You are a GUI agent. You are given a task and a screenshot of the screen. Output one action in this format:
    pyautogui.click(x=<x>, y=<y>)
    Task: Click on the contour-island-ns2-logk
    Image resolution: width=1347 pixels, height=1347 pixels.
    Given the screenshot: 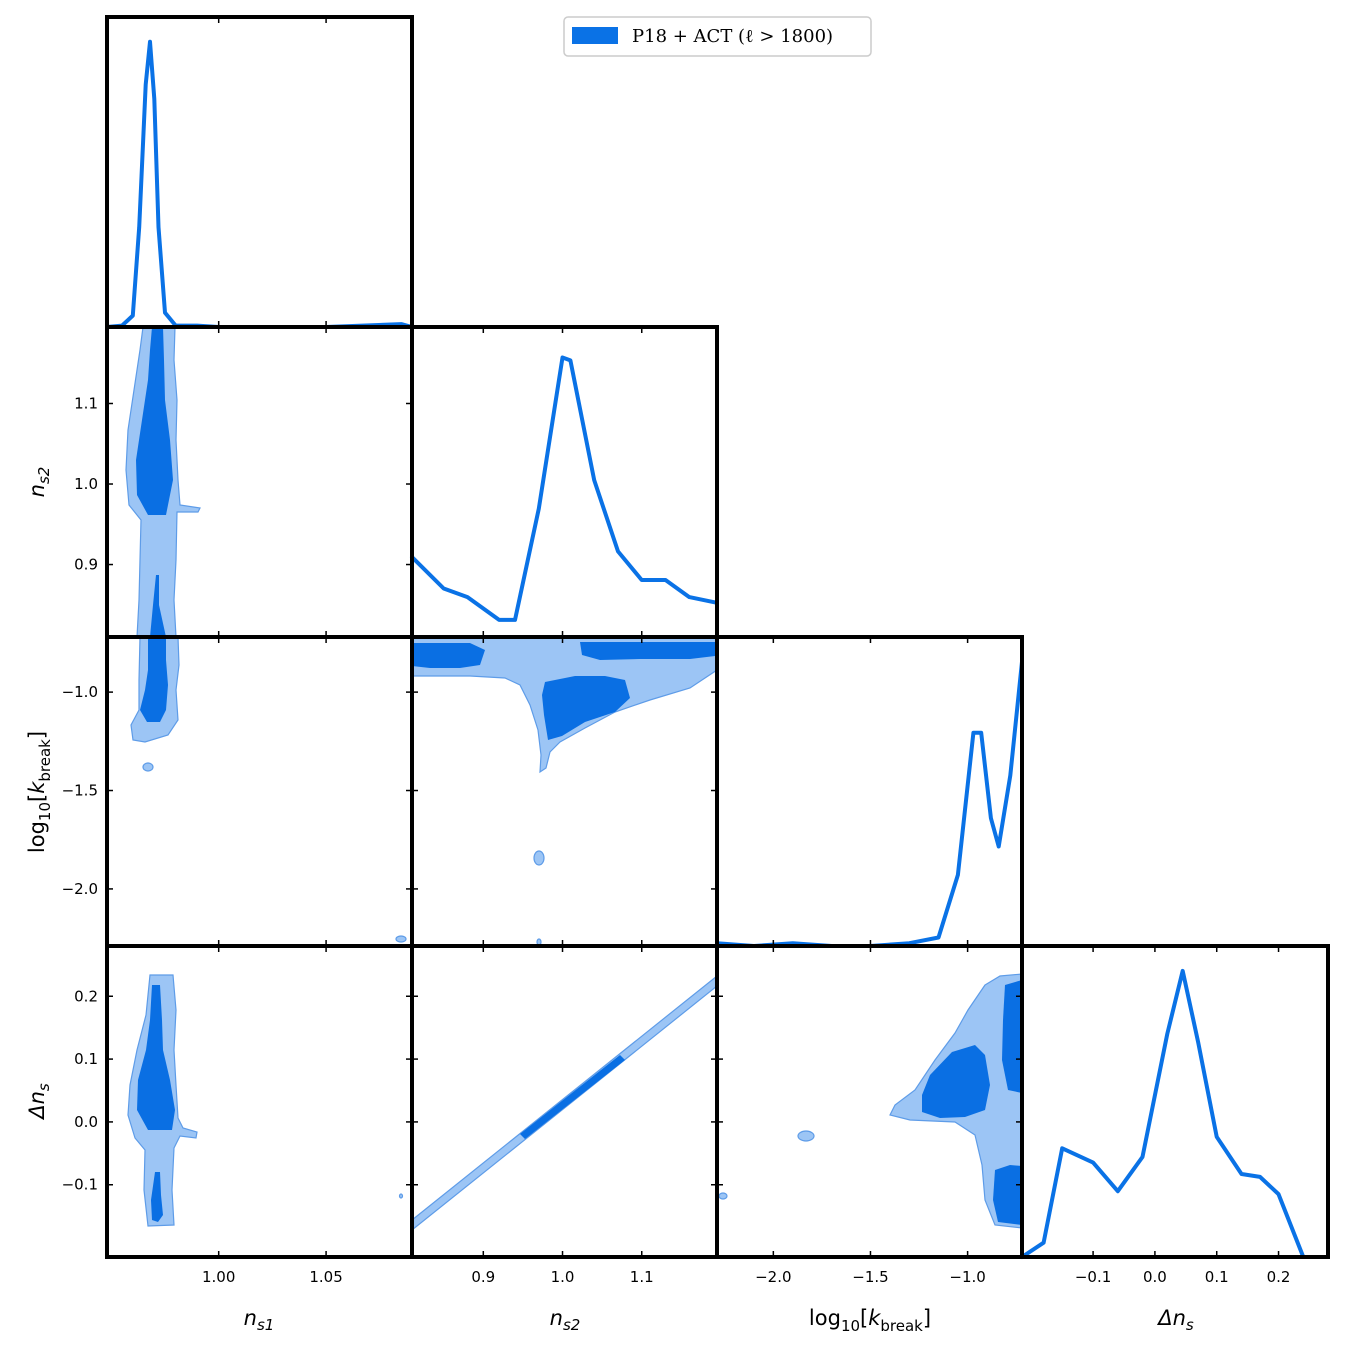 What is the action you would take?
    pyautogui.click(x=539, y=858)
    